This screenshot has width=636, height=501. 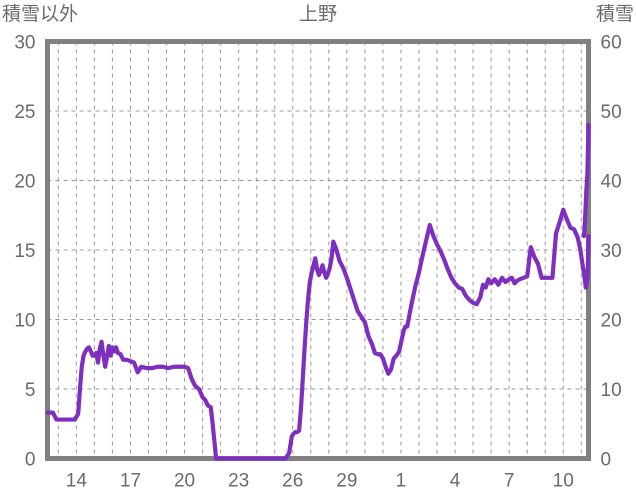 What do you see at coordinates (130, 481) in the screenshot?
I see `x-tick-label: 17` at bounding box center [130, 481].